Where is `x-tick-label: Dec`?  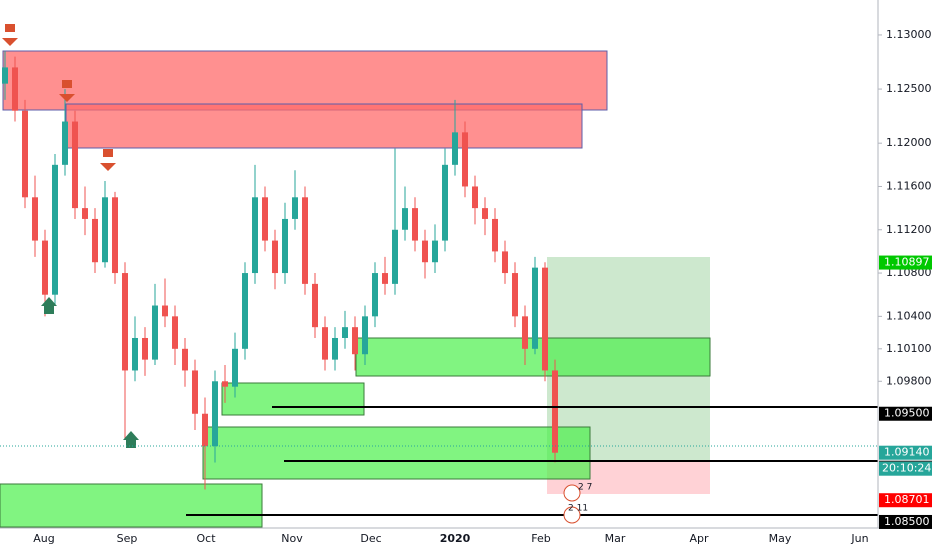 x-tick-label: Dec is located at coordinates (370, 538).